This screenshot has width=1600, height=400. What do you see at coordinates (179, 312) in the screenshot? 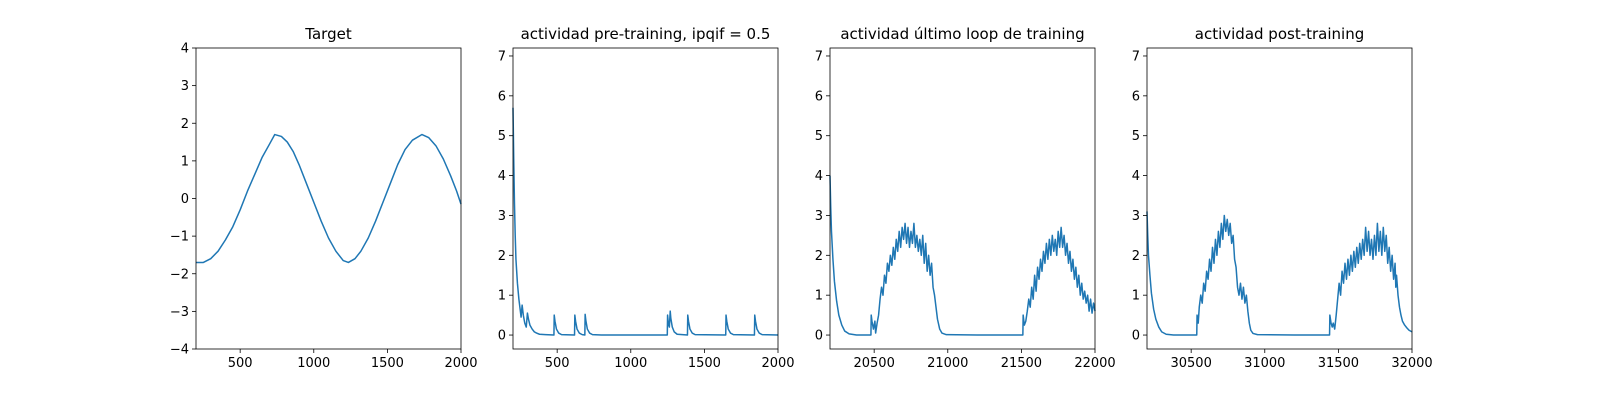
I see `y-tick-label: −3` at bounding box center [179, 312].